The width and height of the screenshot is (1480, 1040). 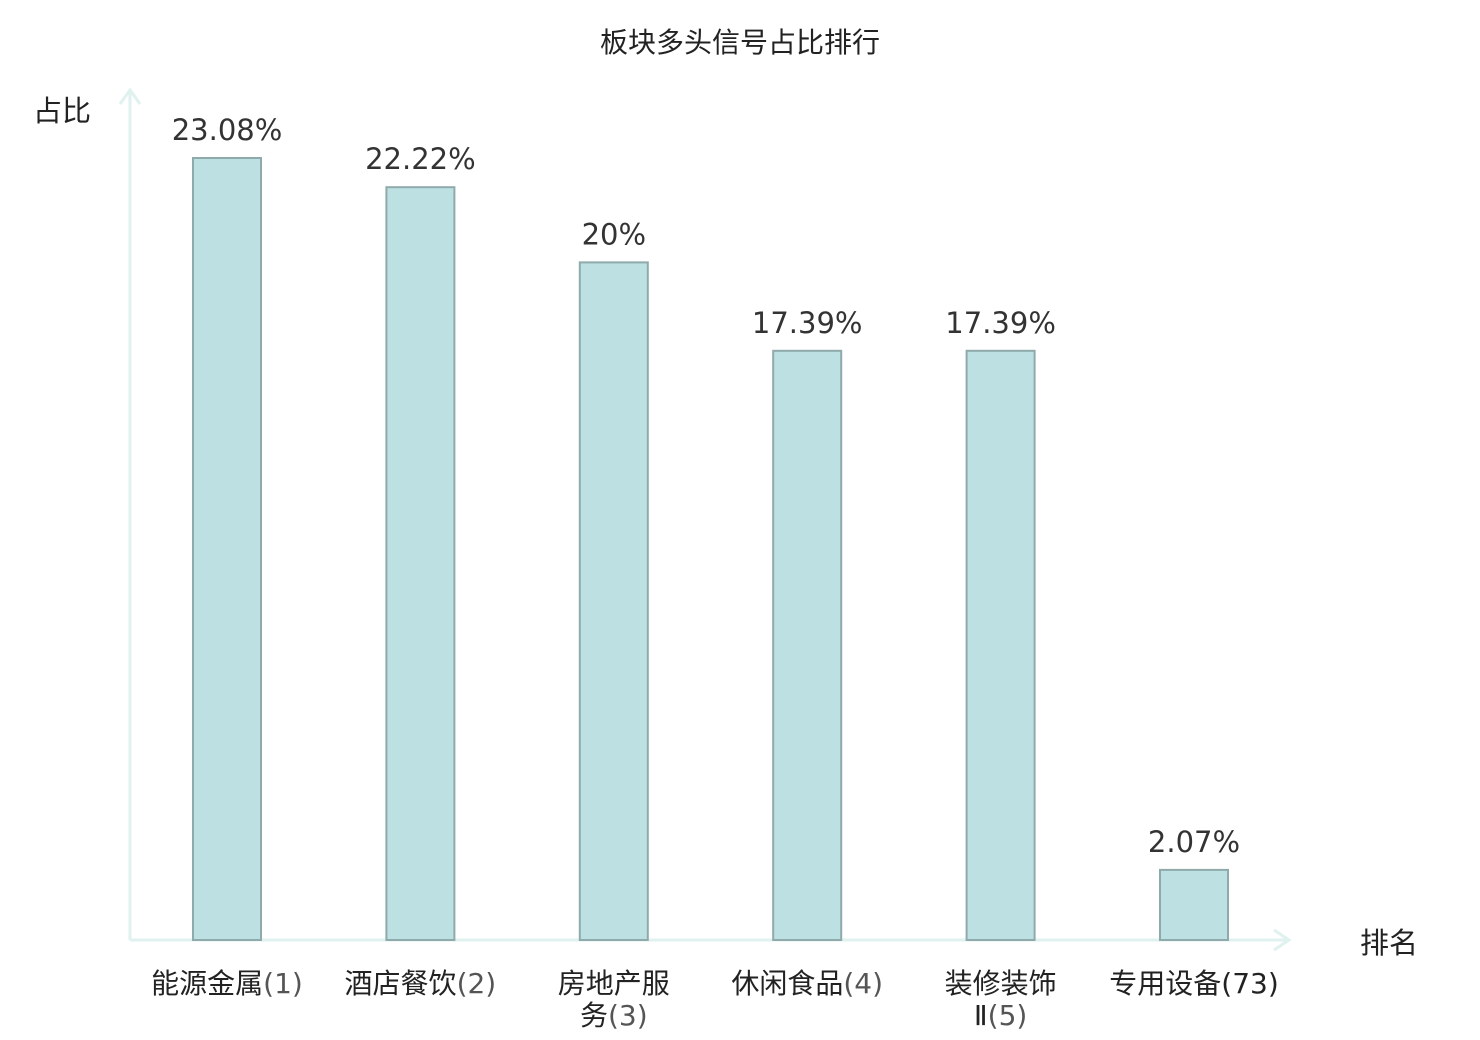 I want to click on x-axis-label: 排名, so click(x=1389, y=943).